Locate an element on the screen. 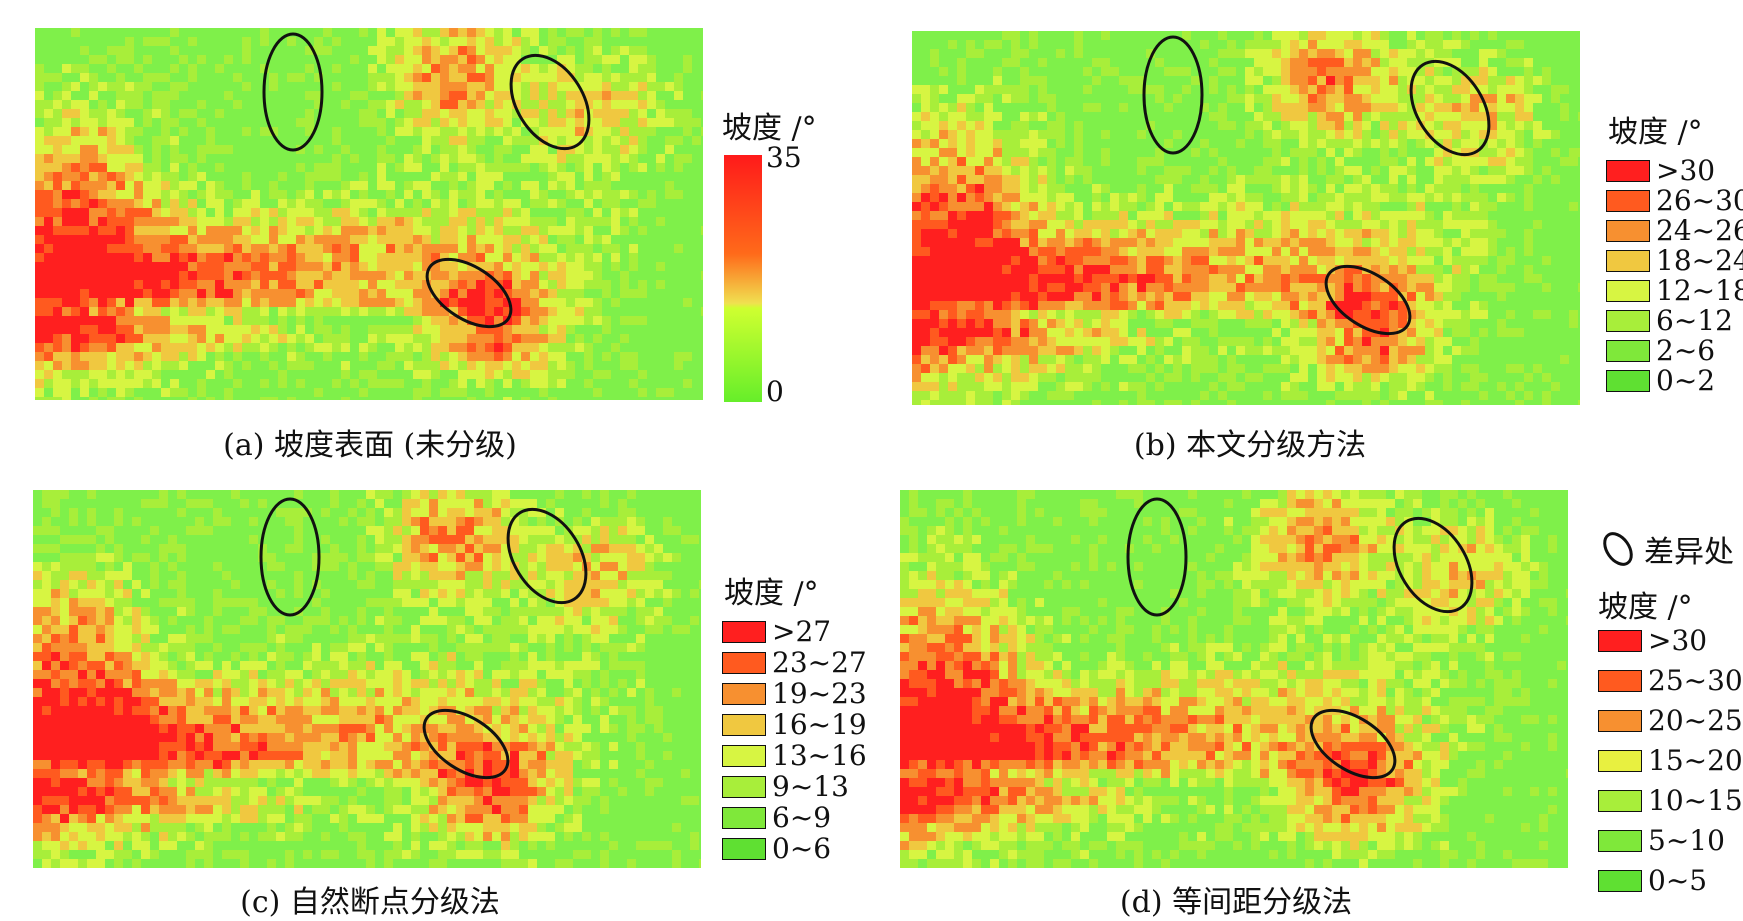 This screenshot has width=1743, height=921. legend-item: 26~30 is located at coordinates (1674, 200).